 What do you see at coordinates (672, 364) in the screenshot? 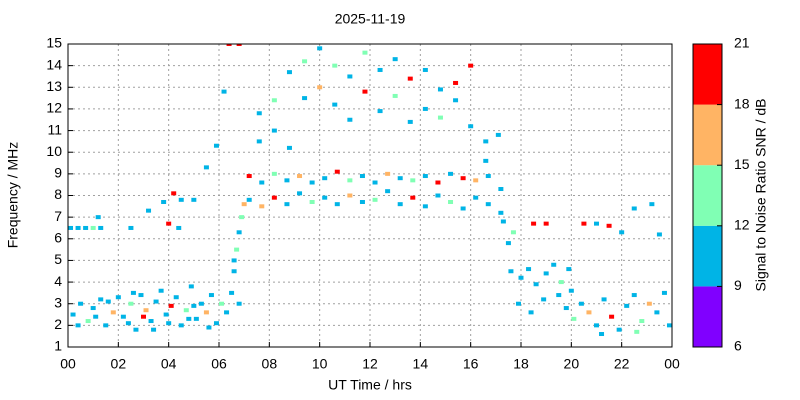
I see `x-tick-label: 00` at bounding box center [672, 364].